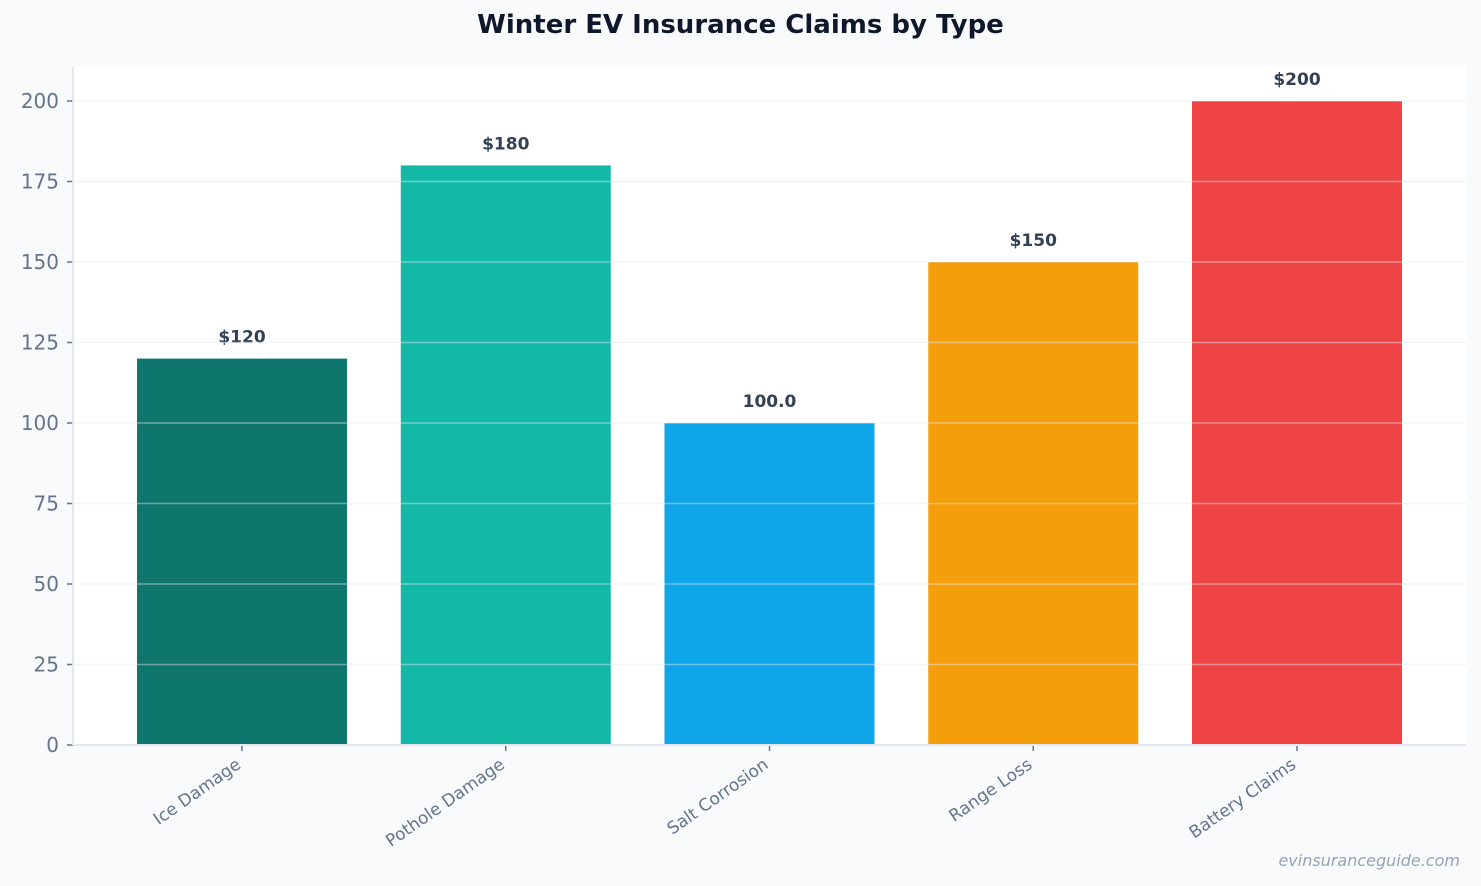 The height and width of the screenshot is (886, 1481). I want to click on bar-salt-corrosion, so click(769, 584).